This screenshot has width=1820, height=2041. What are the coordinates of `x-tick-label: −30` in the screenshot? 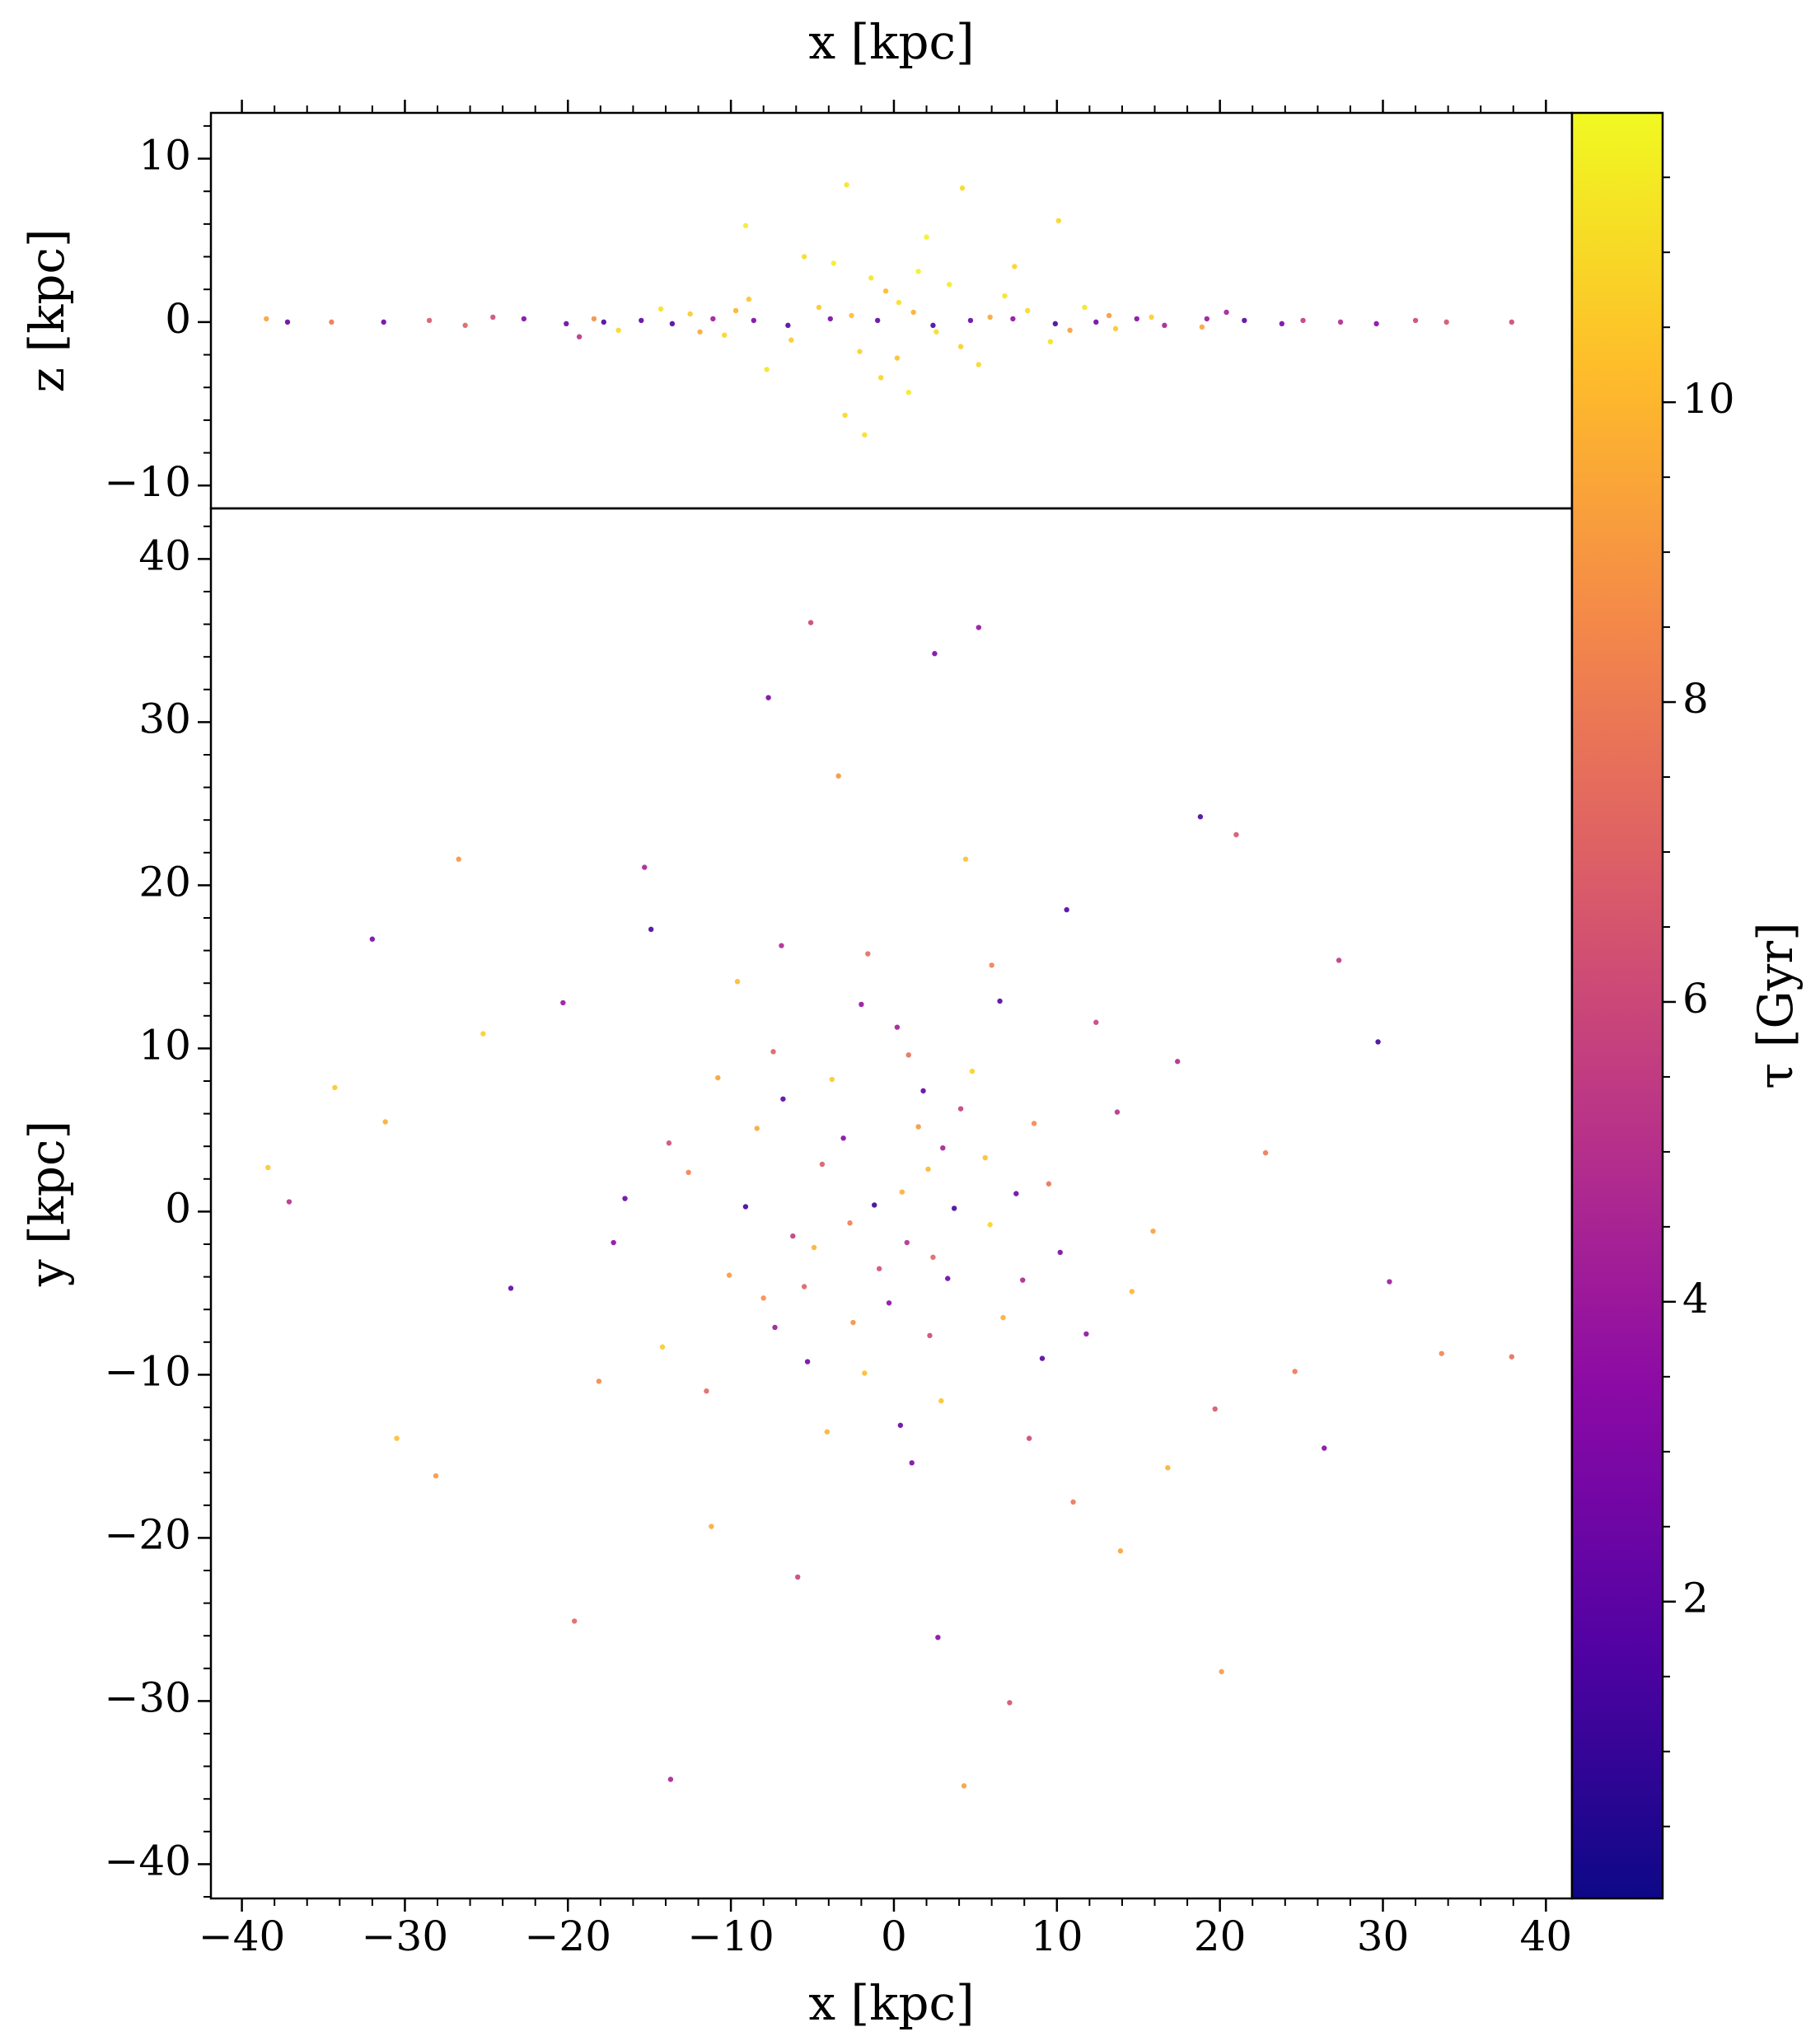 It's located at (405, 1936).